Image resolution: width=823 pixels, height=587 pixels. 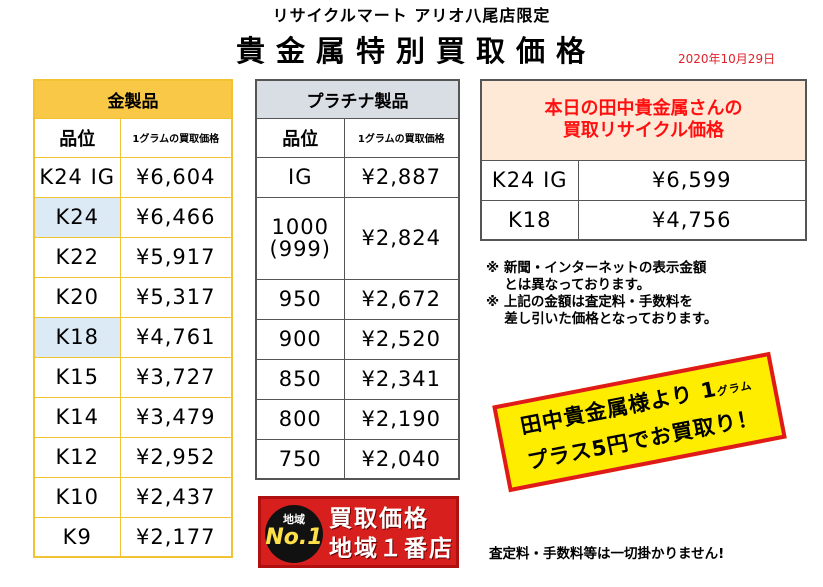 I want to click on table-row: K18 ¥4,761, so click(x=133, y=337).